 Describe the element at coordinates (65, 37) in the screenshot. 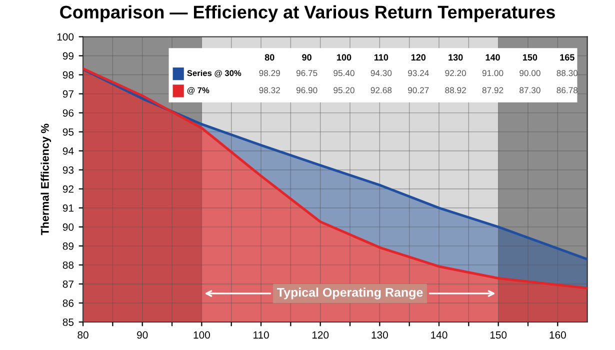

I see `y-tick-label: 100` at that location.